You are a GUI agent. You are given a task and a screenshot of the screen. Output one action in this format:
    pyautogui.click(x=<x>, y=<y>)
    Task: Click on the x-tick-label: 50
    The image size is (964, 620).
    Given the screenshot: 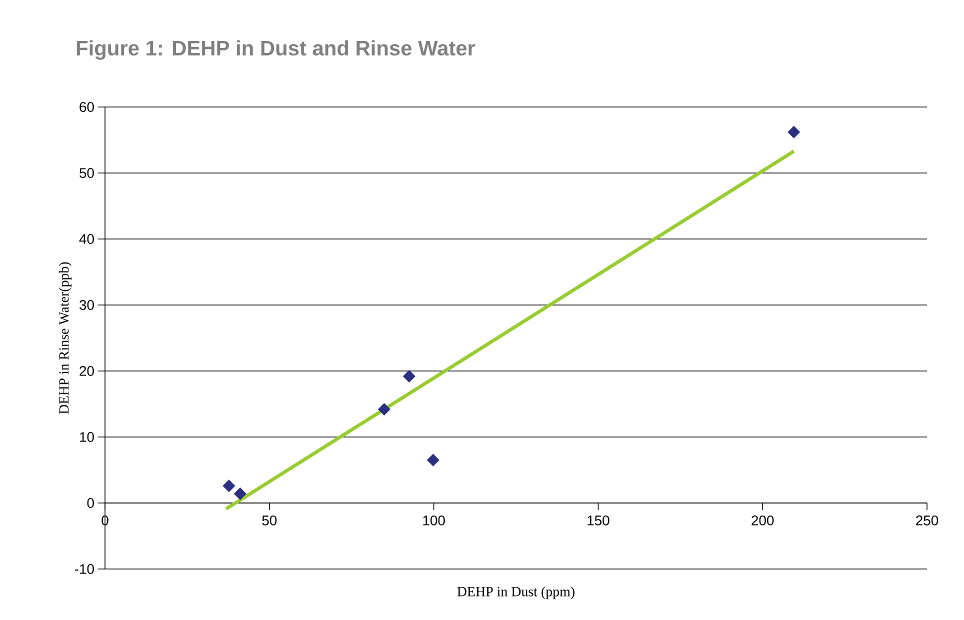 What is the action you would take?
    pyautogui.click(x=269, y=521)
    